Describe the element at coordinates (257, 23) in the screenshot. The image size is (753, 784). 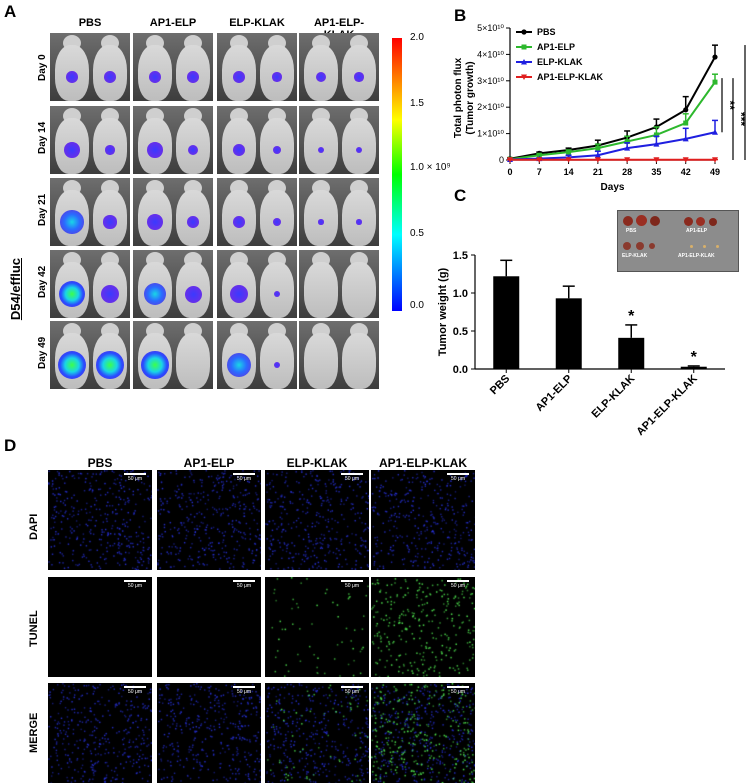
I see `panel-a-col-header: ELP-KLAK` at that location.